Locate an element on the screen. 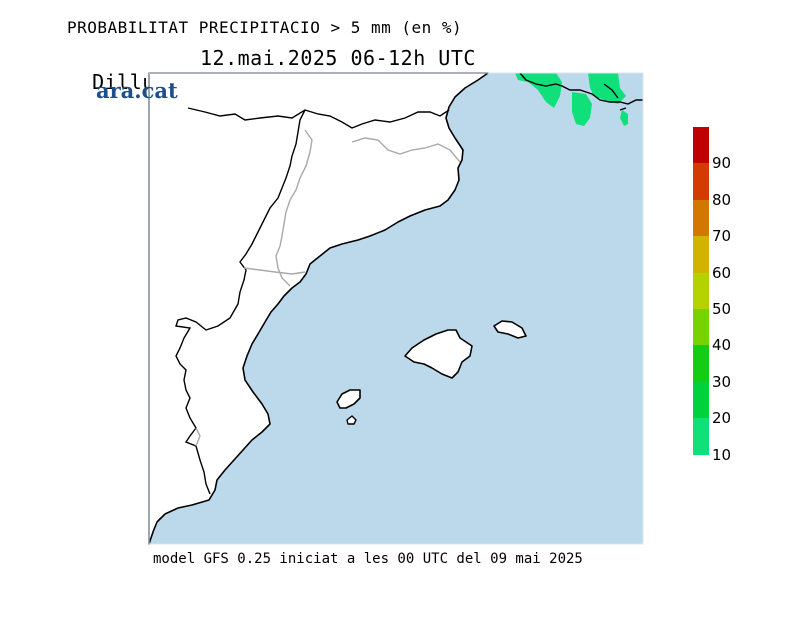 The image size is (800, 617). legend-label: 50 is located at coordinates (722, 309).